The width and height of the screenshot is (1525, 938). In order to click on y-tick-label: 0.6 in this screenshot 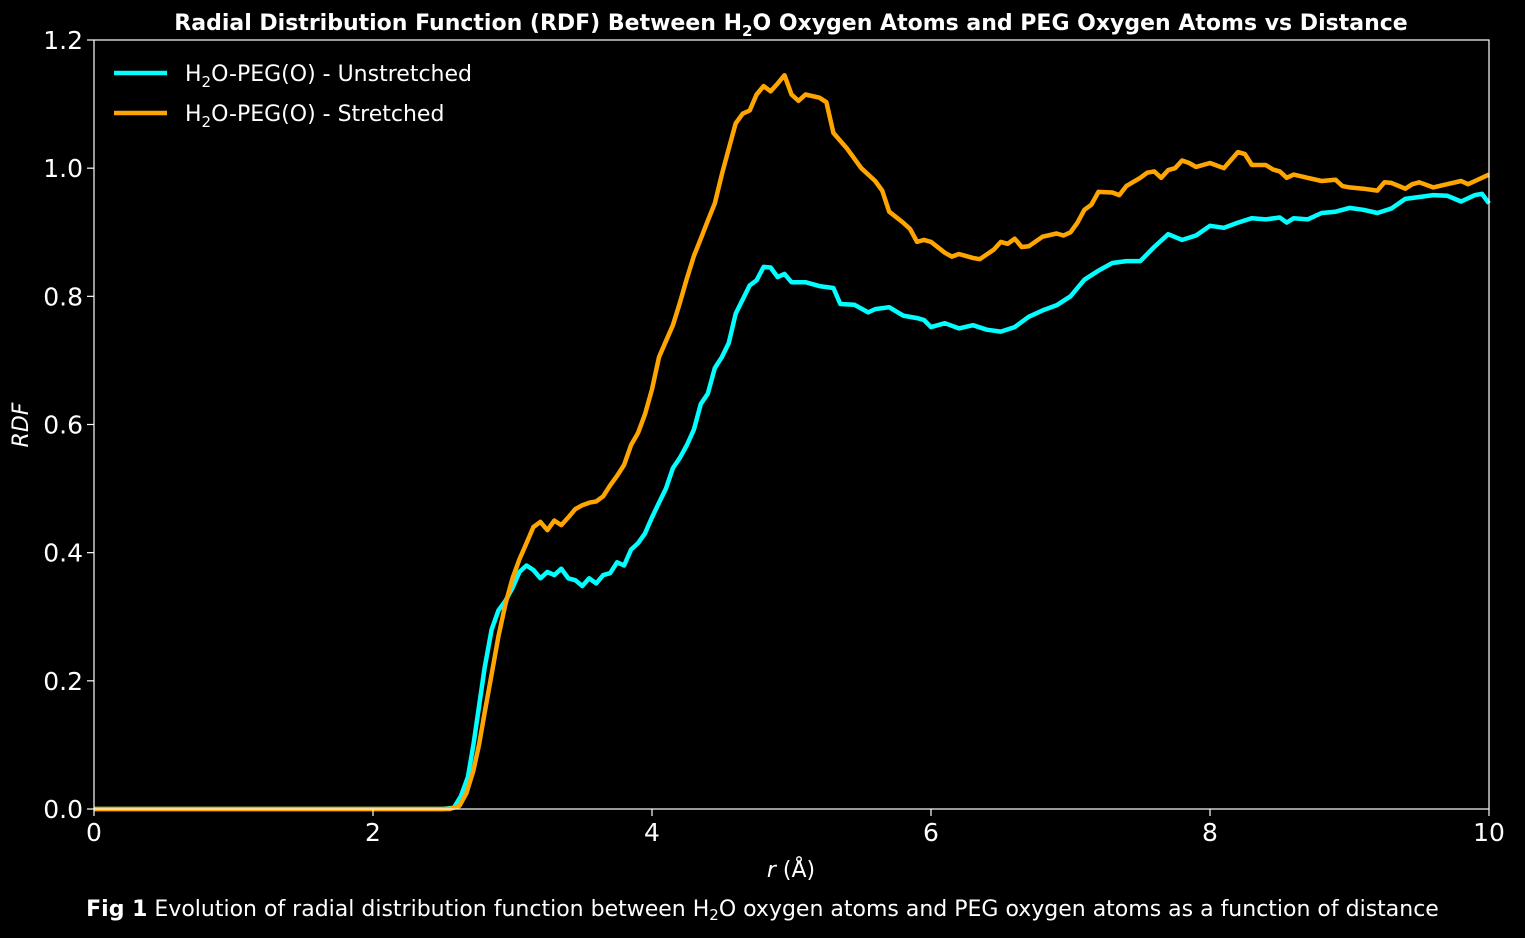, I will do `click(63, 425)`.